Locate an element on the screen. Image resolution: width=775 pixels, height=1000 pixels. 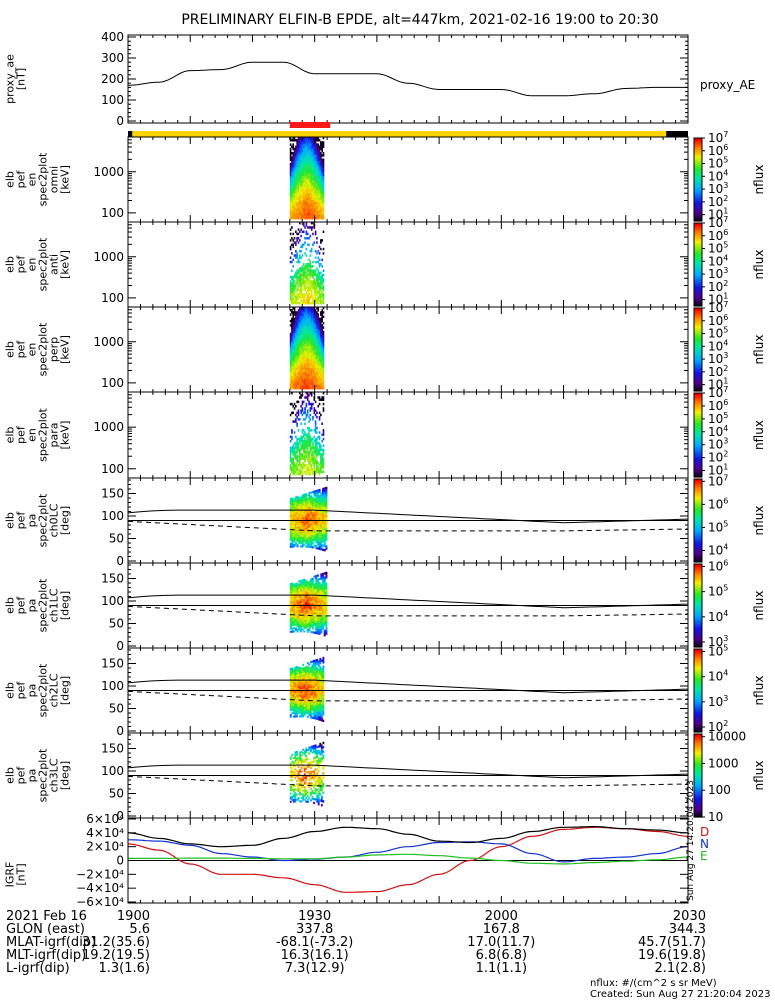
en-perp-colorbar-cell is located at coordinates (698, 386).